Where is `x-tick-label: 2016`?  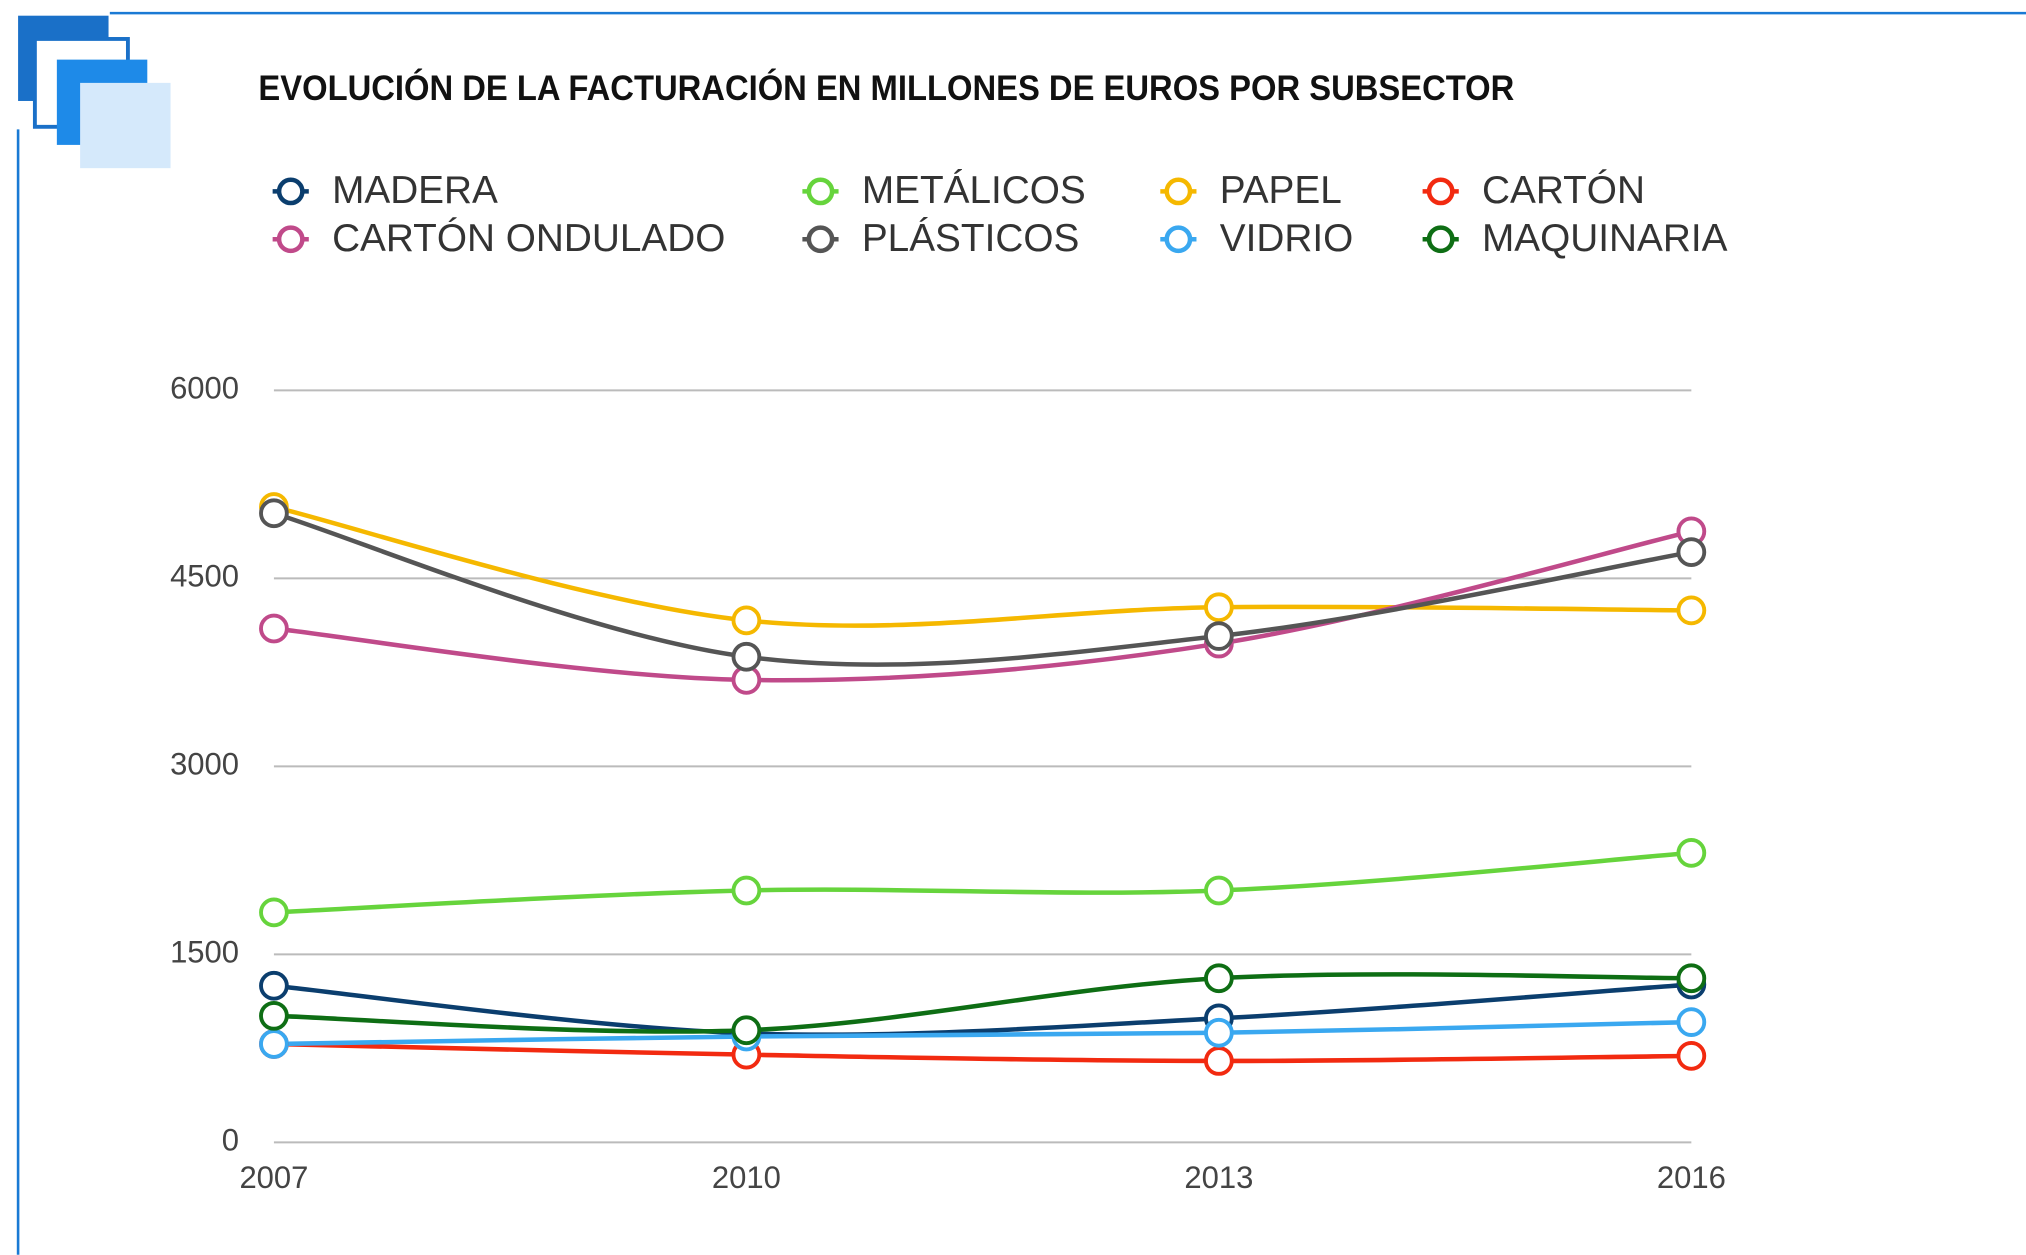 x-tick-label: 2016 is located at coordinates (1691, 1177).